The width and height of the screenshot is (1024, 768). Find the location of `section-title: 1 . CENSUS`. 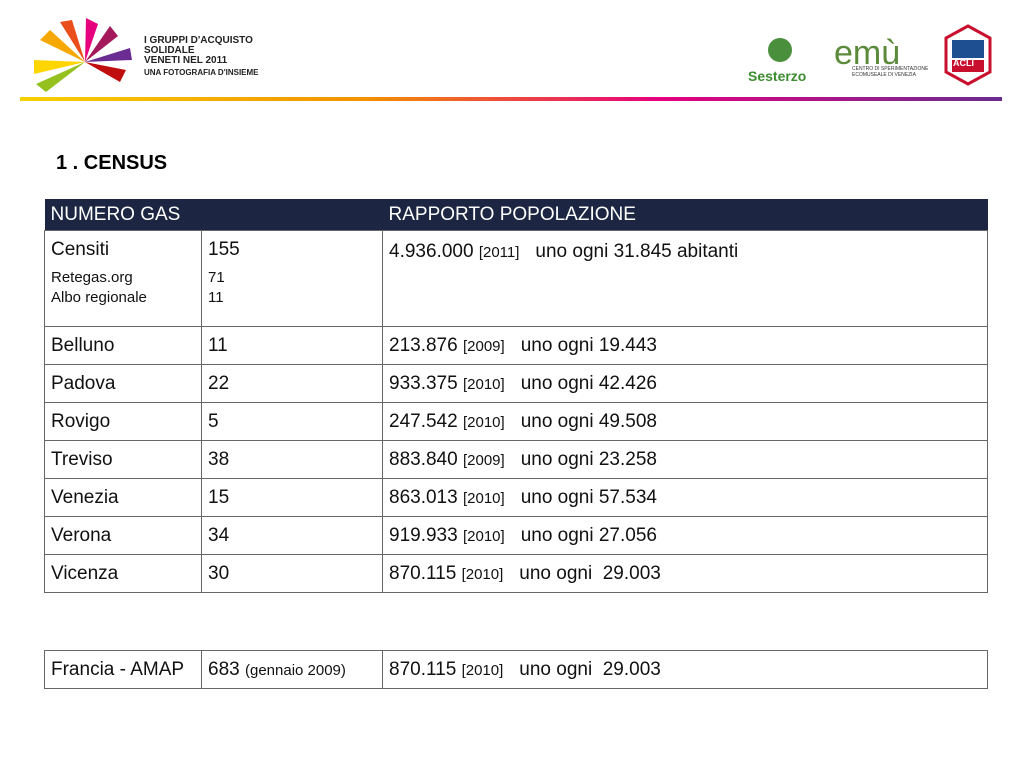

section-title: 1 . CENSUS is located at coordinates (112, 163).